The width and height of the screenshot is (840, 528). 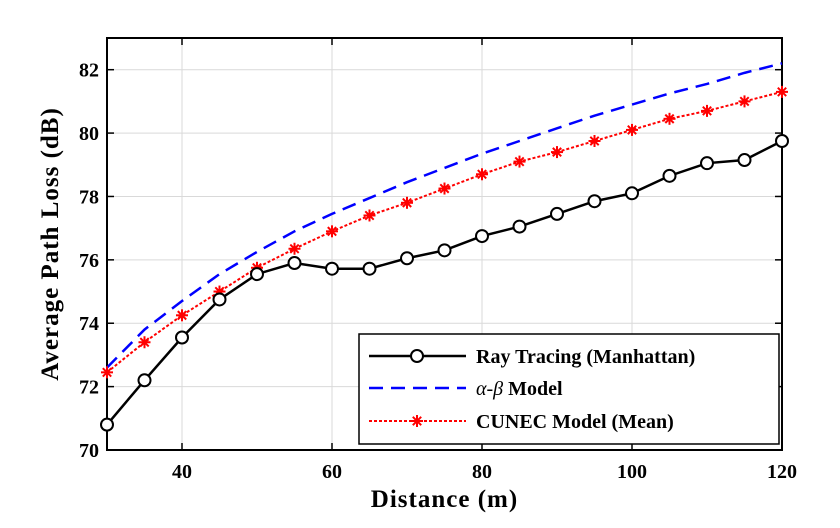 I want to click on y-tick-label: 74, so click(x=89, y=324).